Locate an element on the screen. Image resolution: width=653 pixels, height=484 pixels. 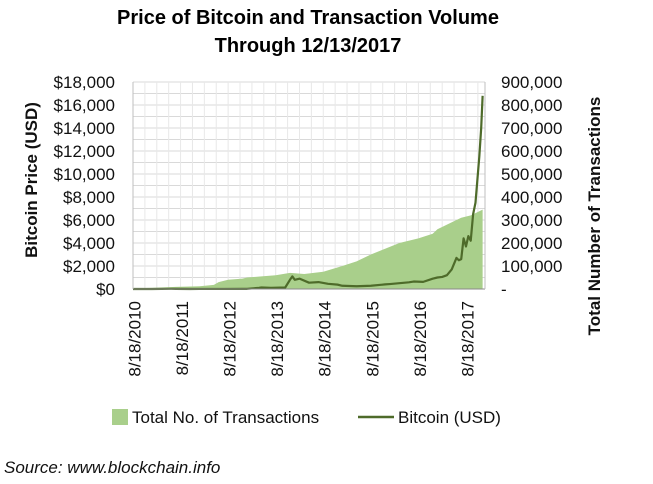
x-tick-label: 8/18/2010 is located at coordinates (134, 339).